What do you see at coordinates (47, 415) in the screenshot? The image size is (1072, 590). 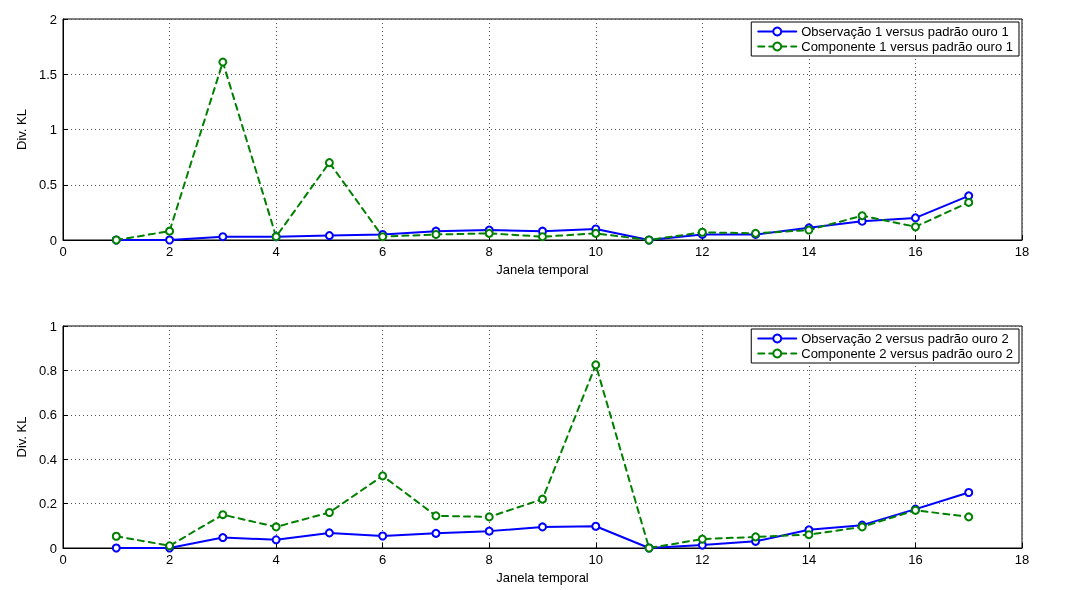 I see `y-tick-label: 0.6` at bounding box center [47, 415].